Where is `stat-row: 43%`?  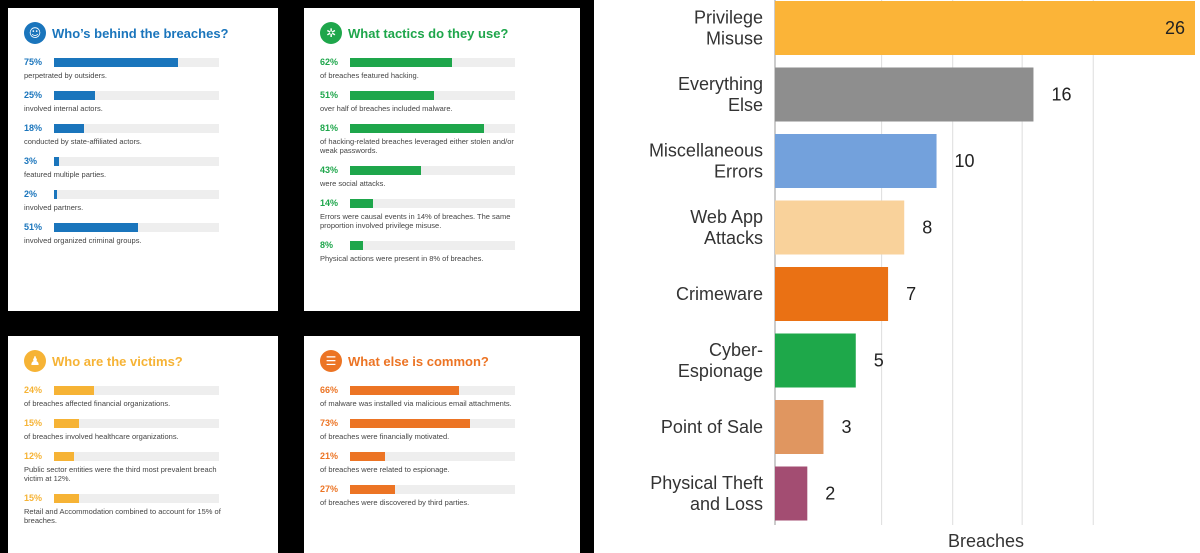
stat-row: 43% is located at coordinates (442, 170).